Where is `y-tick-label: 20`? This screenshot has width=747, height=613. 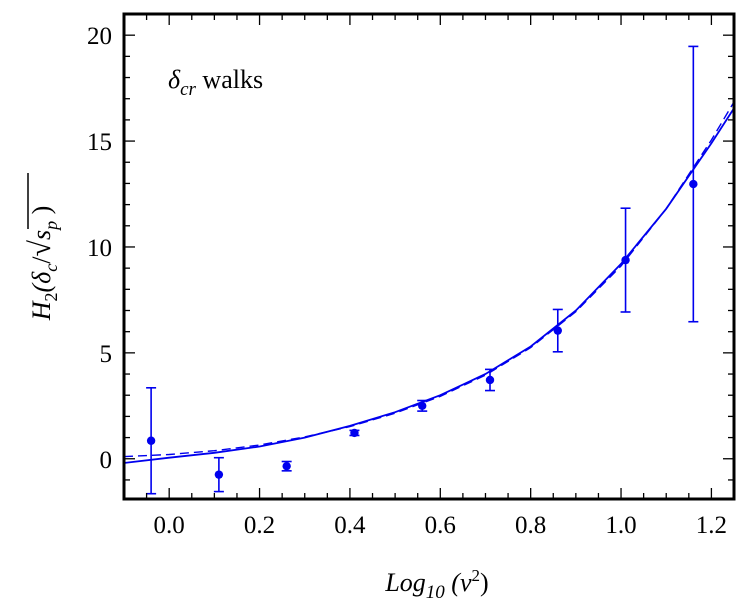 y-tick-label: 20 is located at coordinates (99, 36).